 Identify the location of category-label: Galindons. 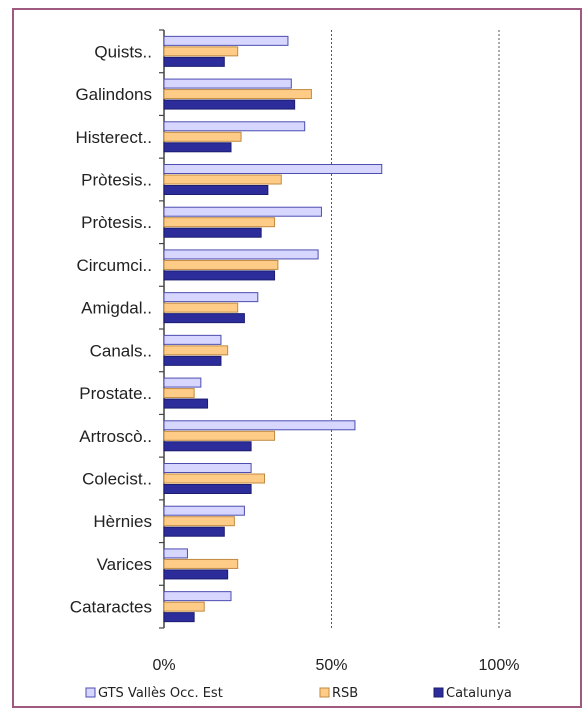
(113, 94).